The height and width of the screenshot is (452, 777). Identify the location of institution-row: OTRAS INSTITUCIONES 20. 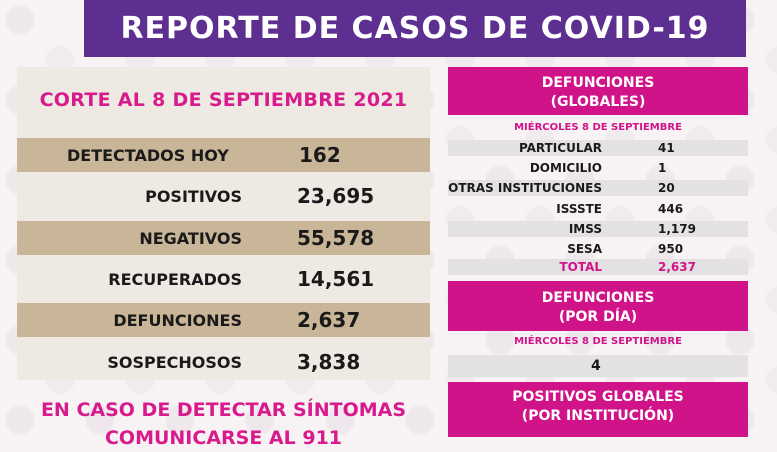
(598, 188).